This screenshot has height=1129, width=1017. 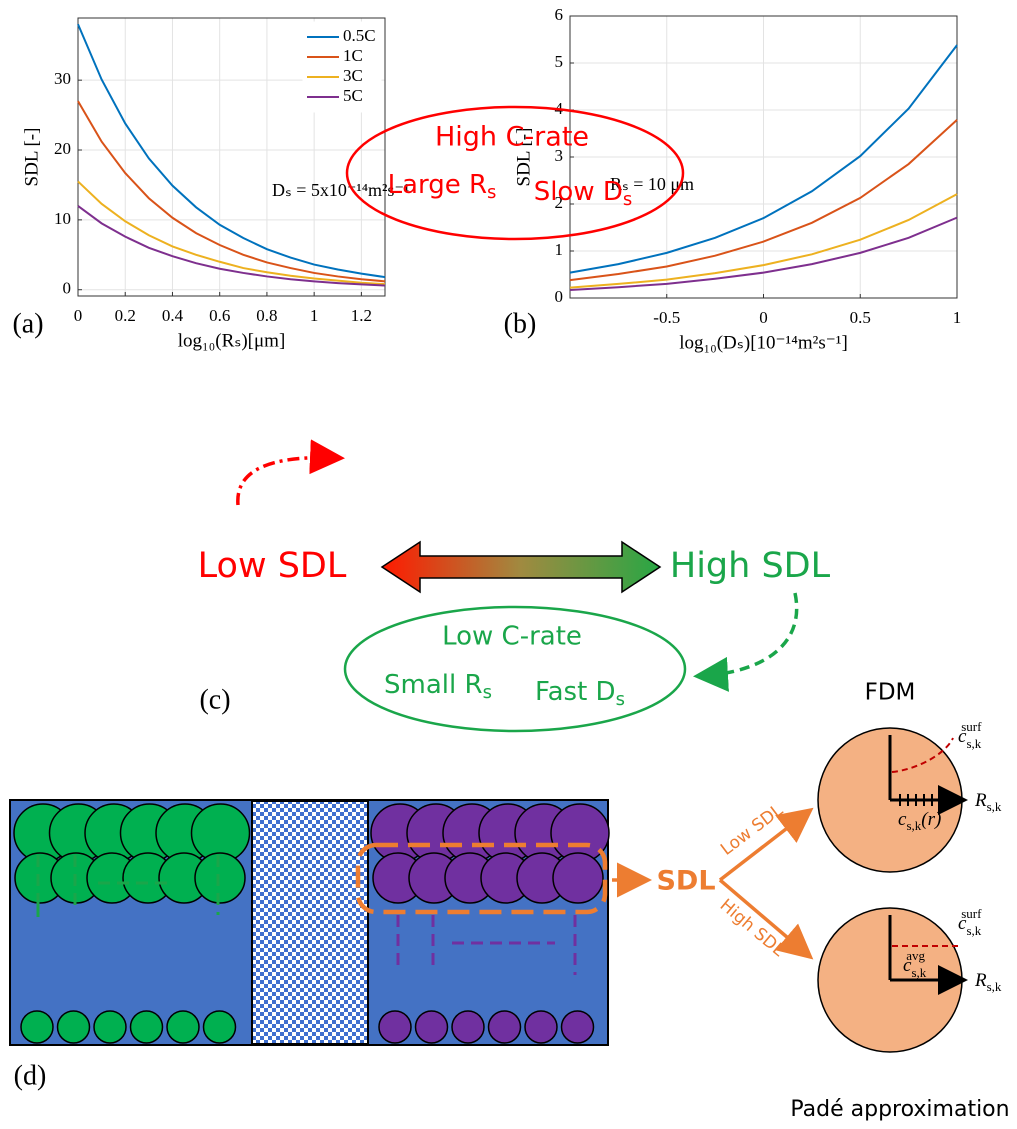 What do you see at coordinates (763, 342) in the screenshot?
I see `x-axis-label: log₁₀(Dₛ)[10⁻¹⁴m²s⁻¹]` at bounding box center [763, 342].